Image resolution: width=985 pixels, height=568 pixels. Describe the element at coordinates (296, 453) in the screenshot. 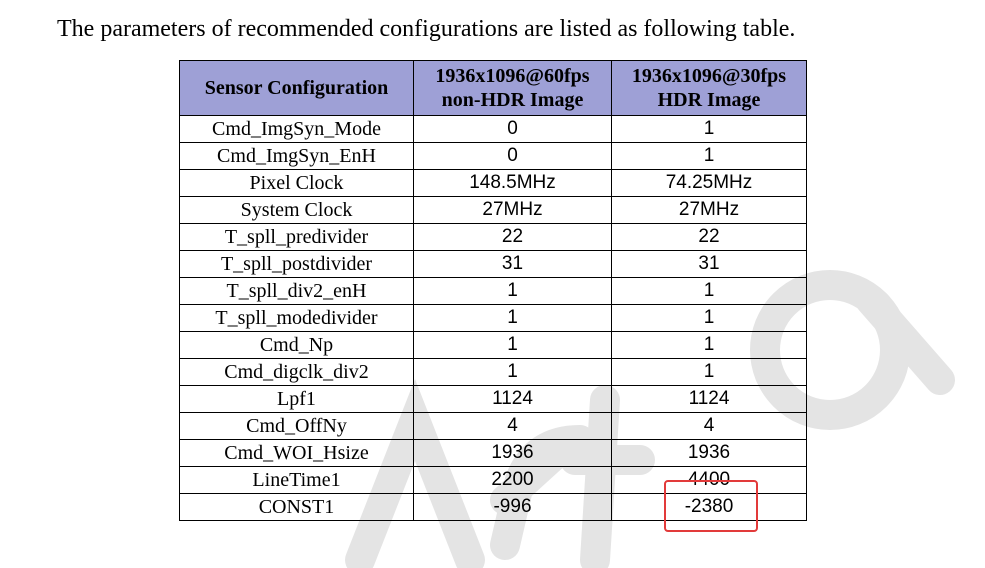

I see `param-name-cell: Cmd_WOI_Hsize` at that location.